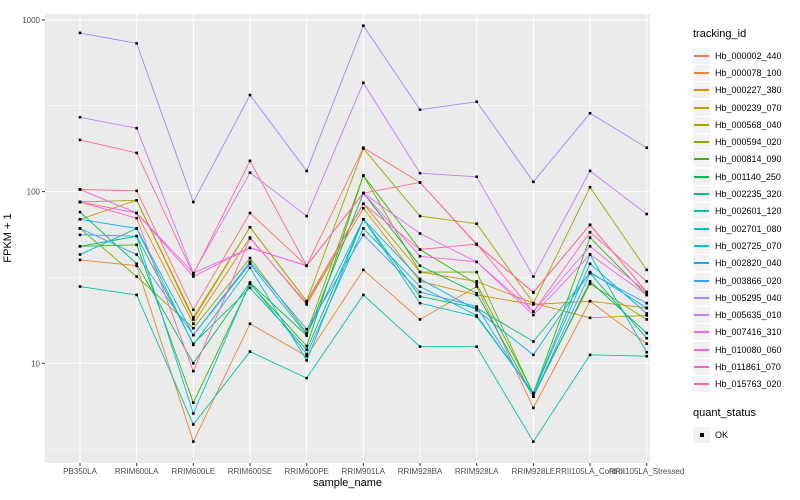  I want to click on legend-item-label: Hb_001140_250, so click(748, 176).